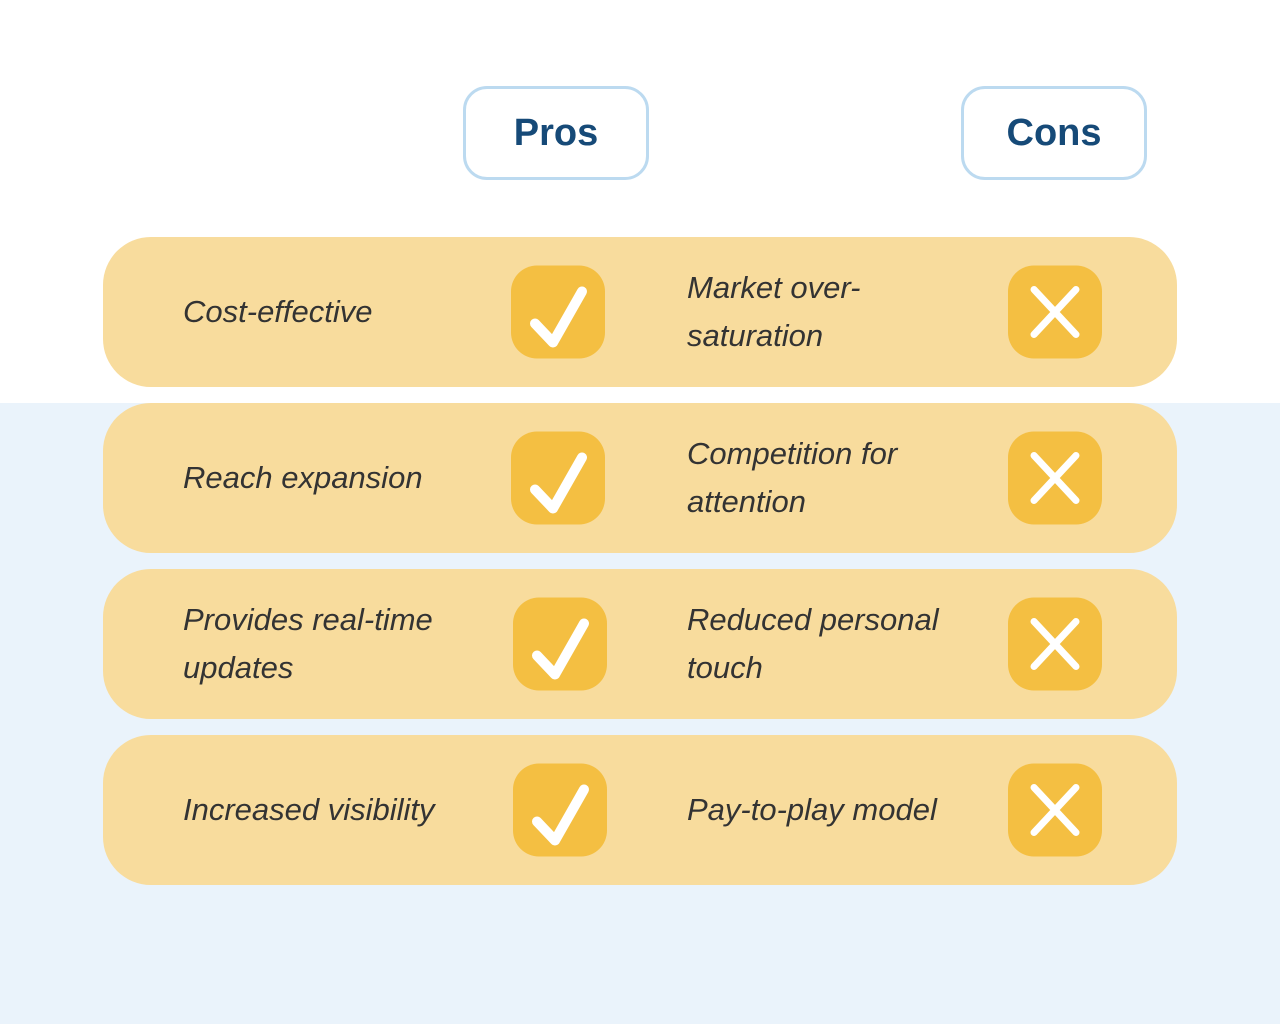  I want to click on con-text: Market over-saturation, so click(774, 311).